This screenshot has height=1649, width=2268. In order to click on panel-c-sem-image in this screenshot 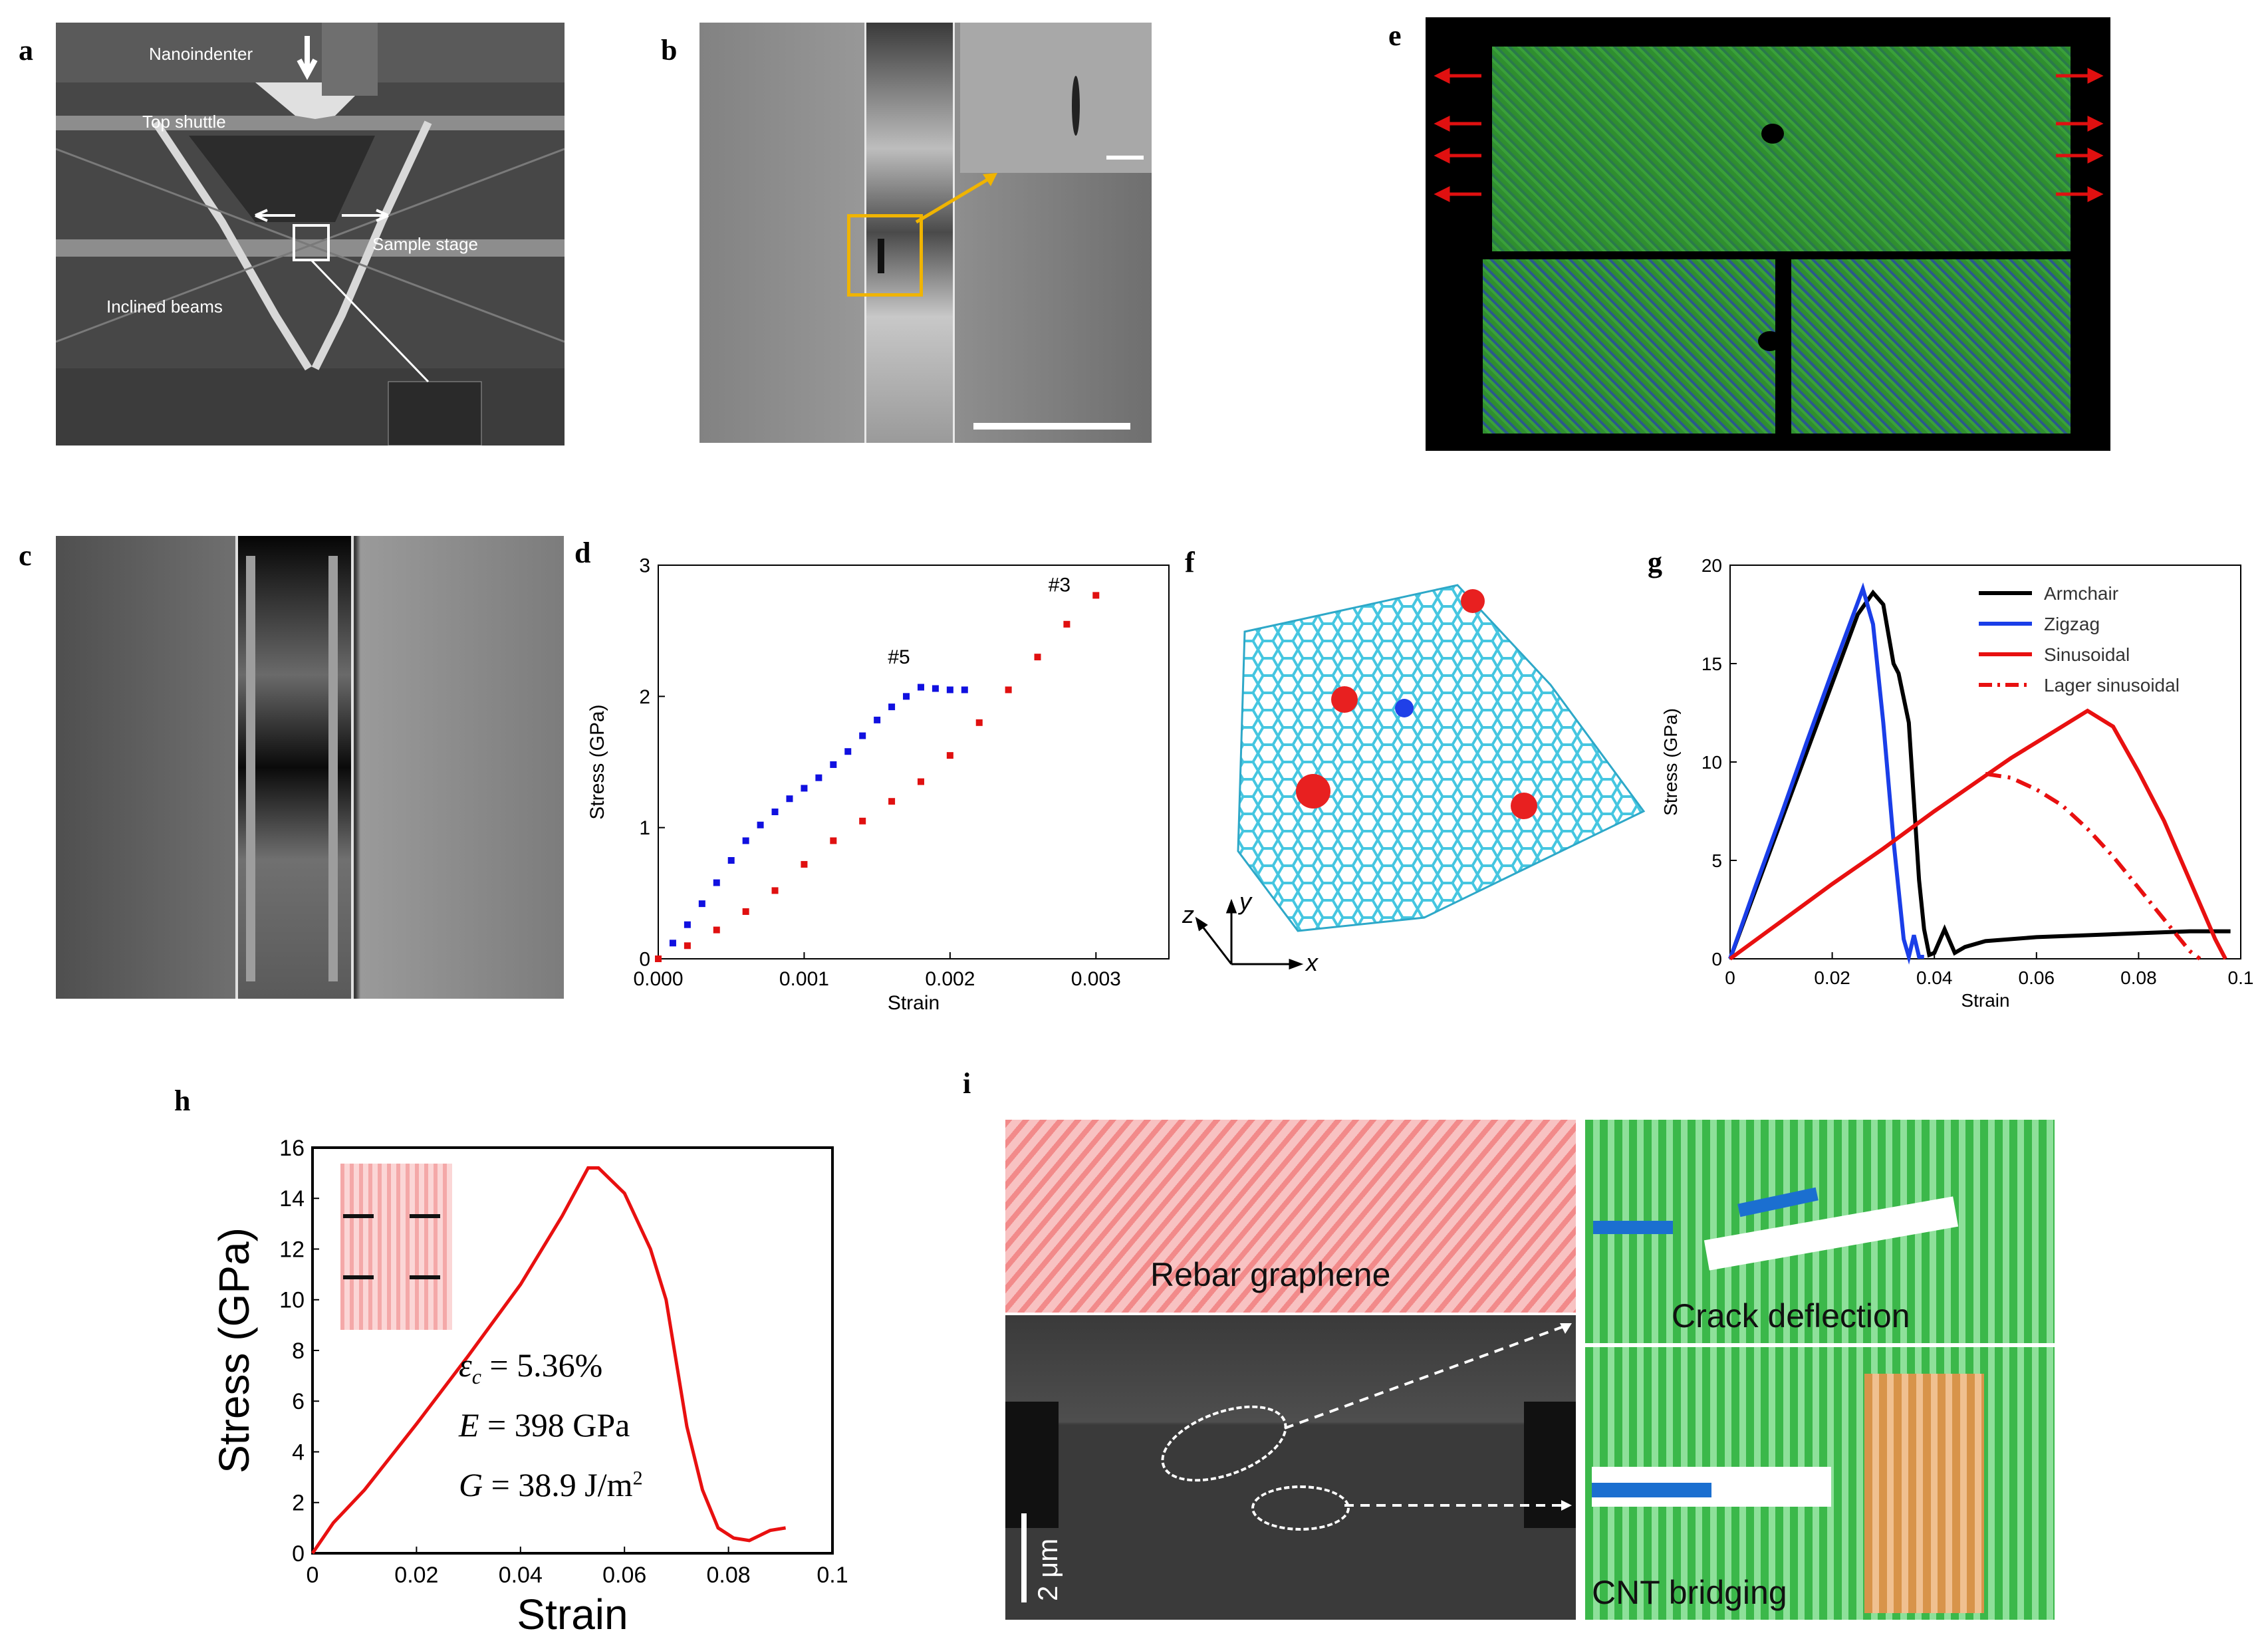, I will do `click(310, 767)`.